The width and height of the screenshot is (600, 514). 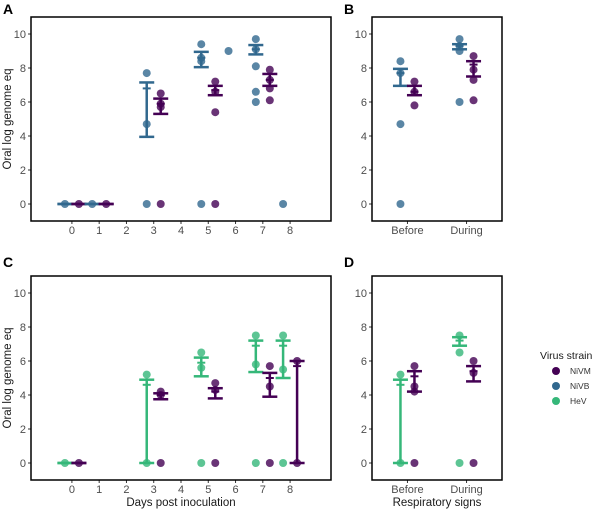 I want to click on panel-d: 0 2 4 6 8 10 Before During, so click(x=429, y=385).